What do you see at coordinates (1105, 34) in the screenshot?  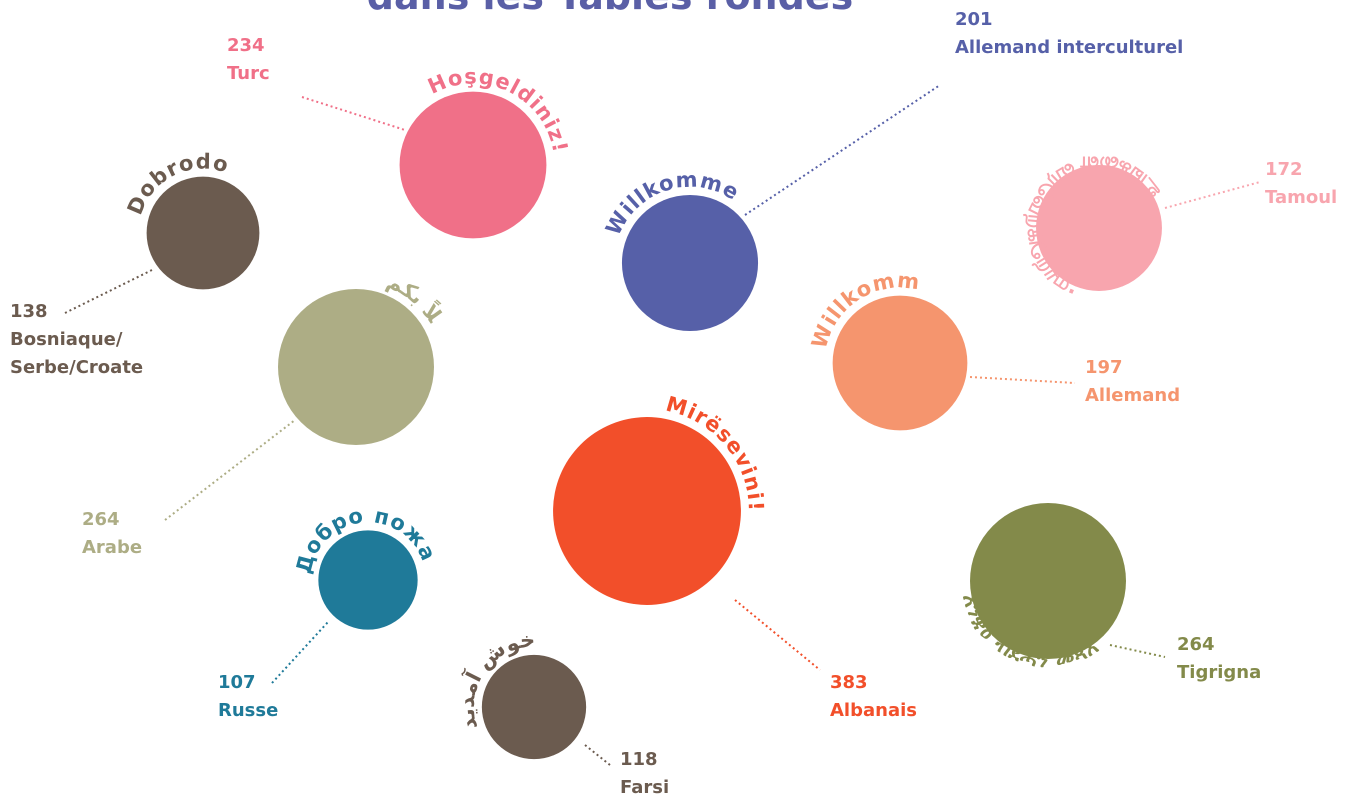 I see `data-label: 201 Allemand interculturel` at bounding box center [1105, 34].